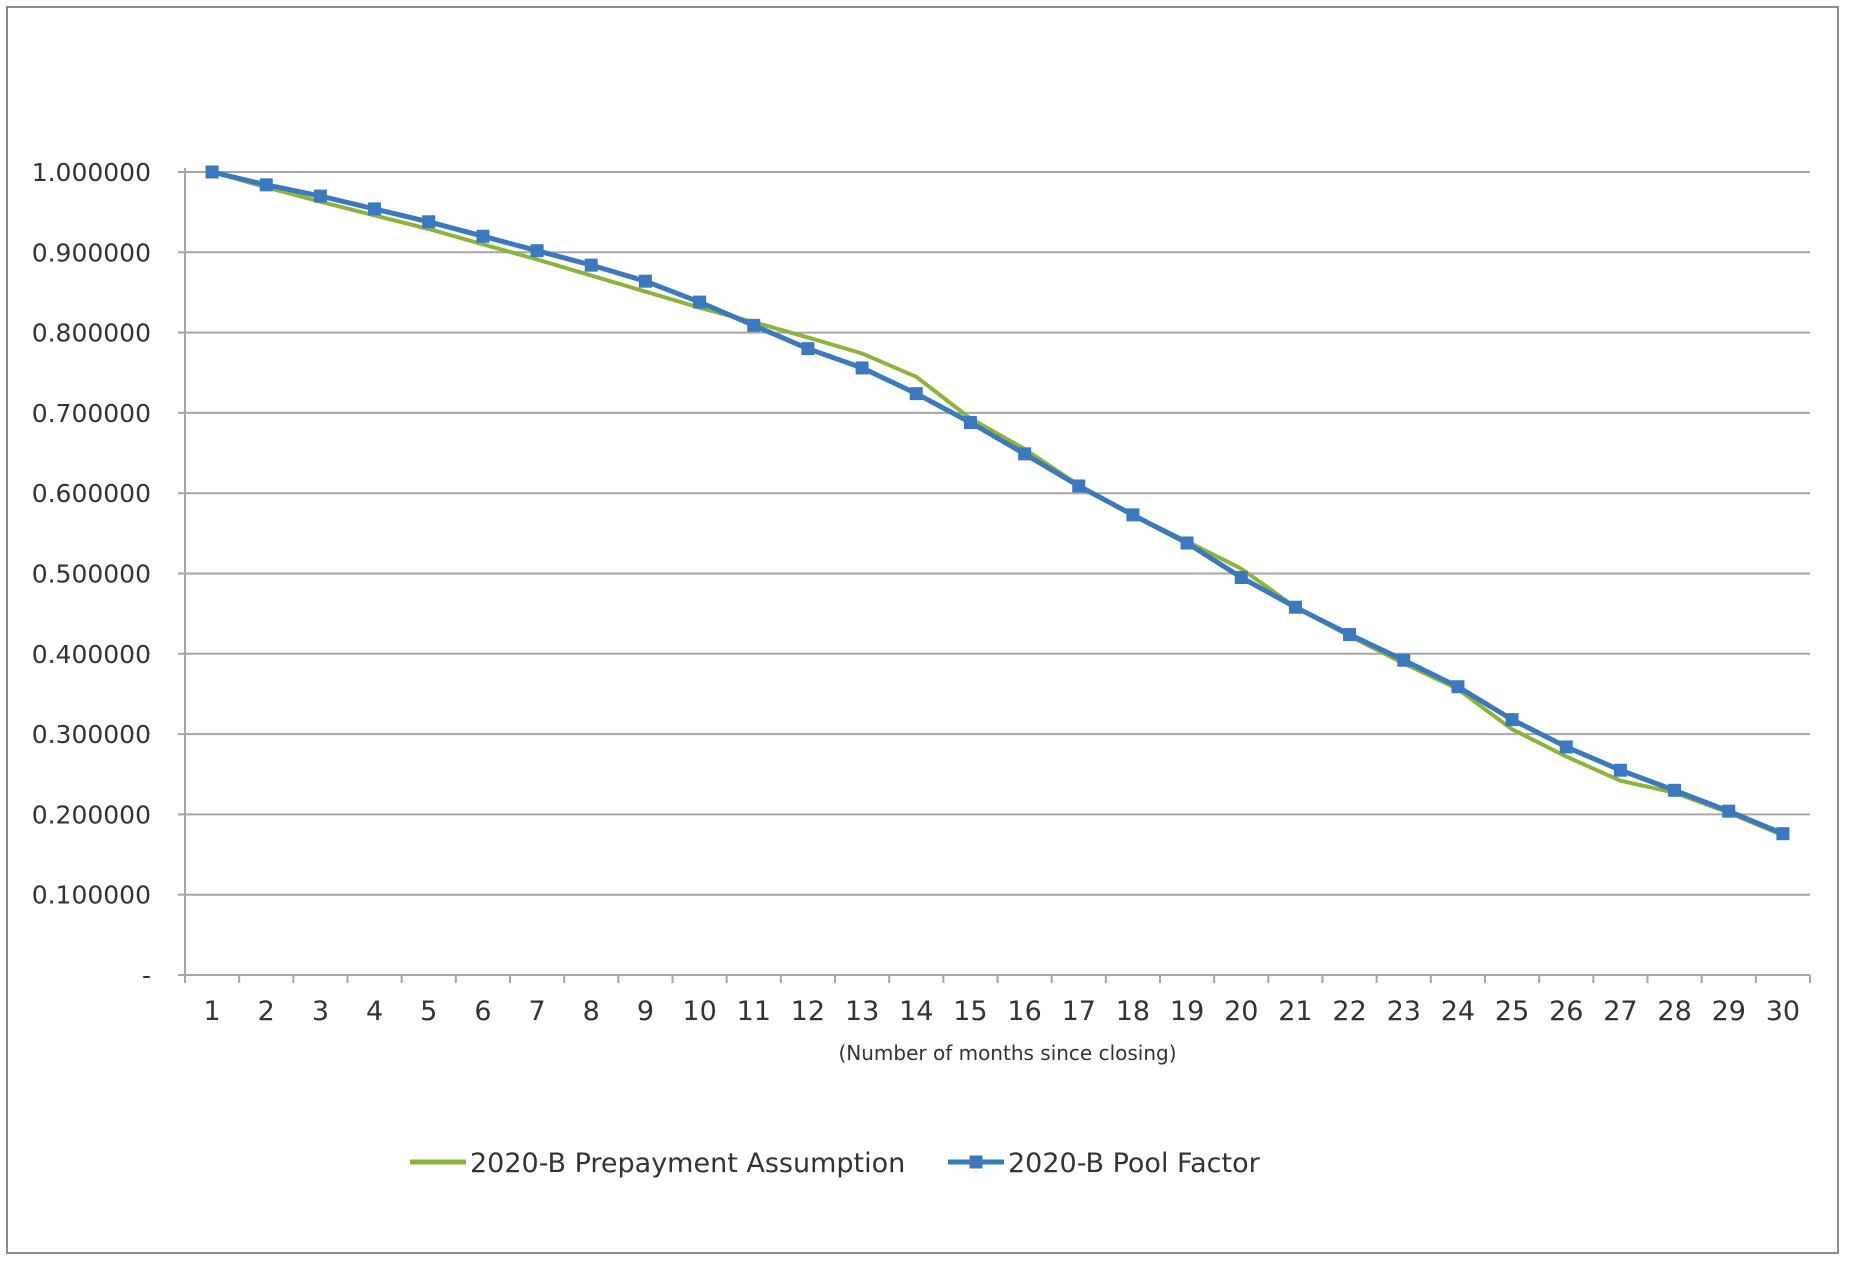 This screenshot has height=1262, width=1851. Describe the element at coordinates (91, 734) in the screenshot. I see `y-tick-label: 0.300000` at that location.